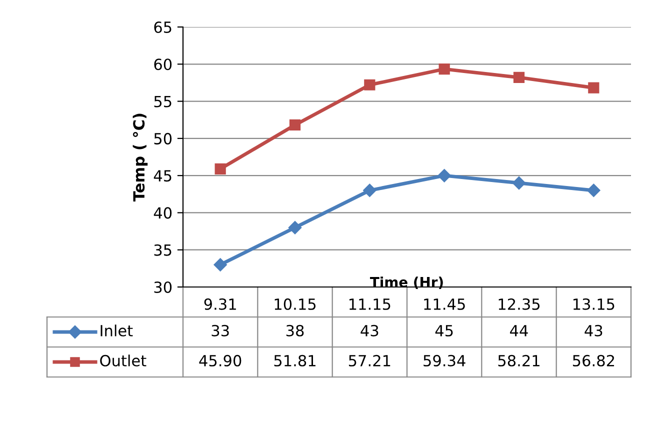 Image resolution: width=651 pixels, height=425 pixels. I want to click on x-tick-label: 9.31, so click(220, 304).